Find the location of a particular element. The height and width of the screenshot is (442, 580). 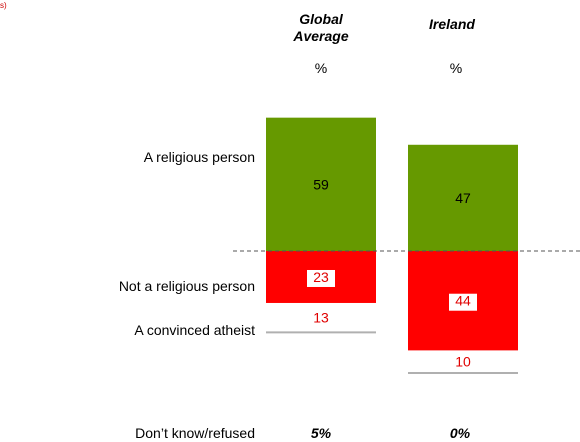

dont-know-ireland: 0% is located at coordinates (460, 433).